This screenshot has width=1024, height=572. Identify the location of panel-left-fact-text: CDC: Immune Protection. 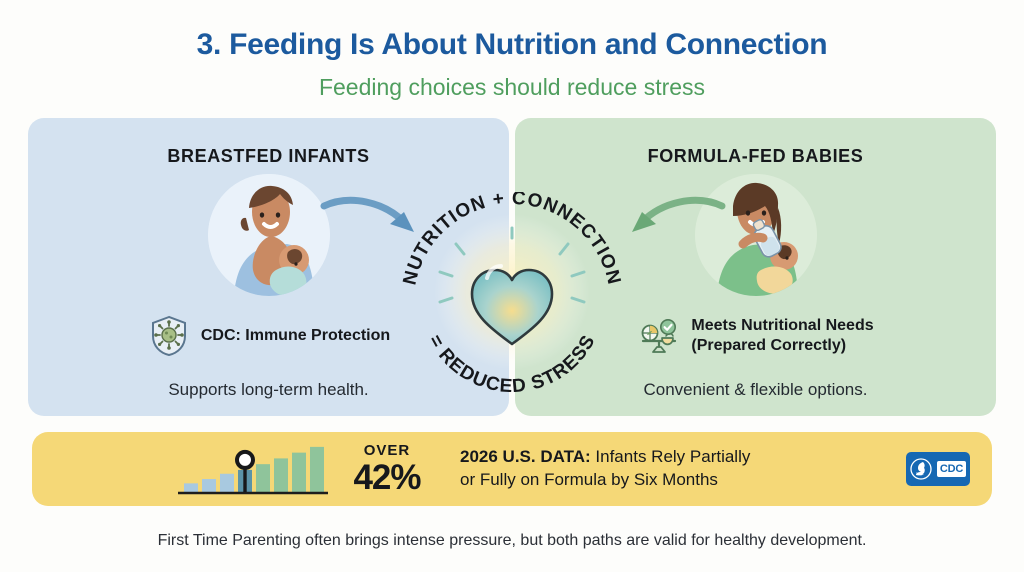
(295, 336).